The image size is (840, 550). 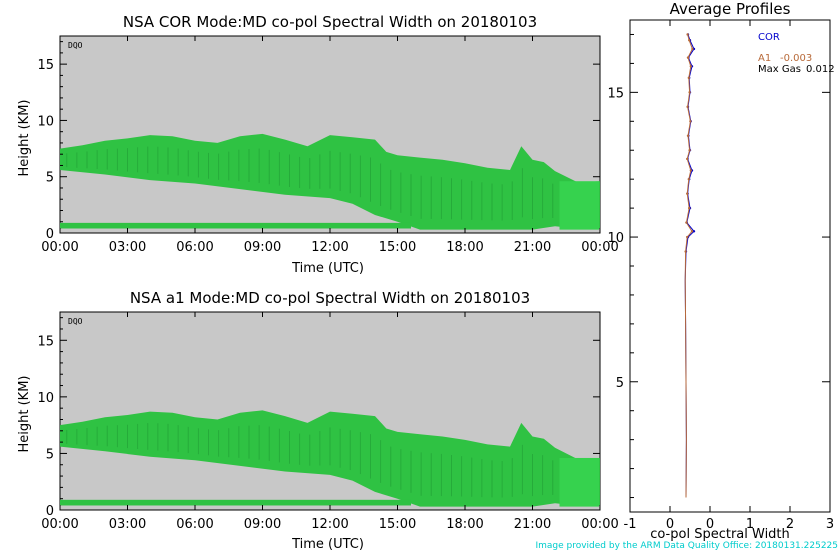 I want to click on panel-a1-y-tick-label: 10, so click(x=45, y=398).